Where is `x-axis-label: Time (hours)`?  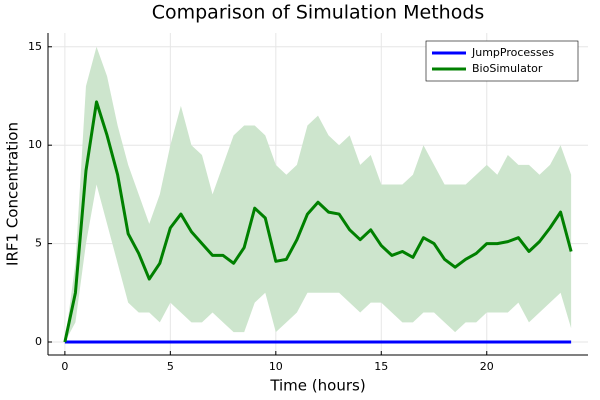 x-axis-label: Time (hours) is located at coordinates (317, 386).